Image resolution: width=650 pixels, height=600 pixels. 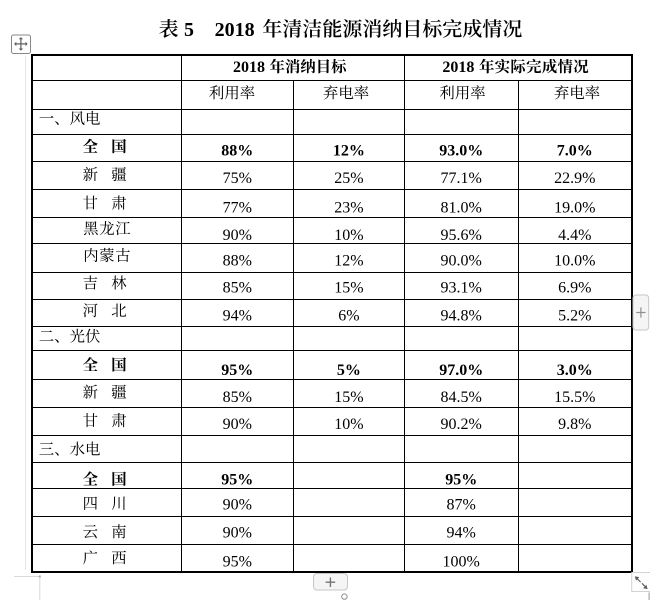 I want to click on svg-text: 9.8%, so click(x=574, y=424).